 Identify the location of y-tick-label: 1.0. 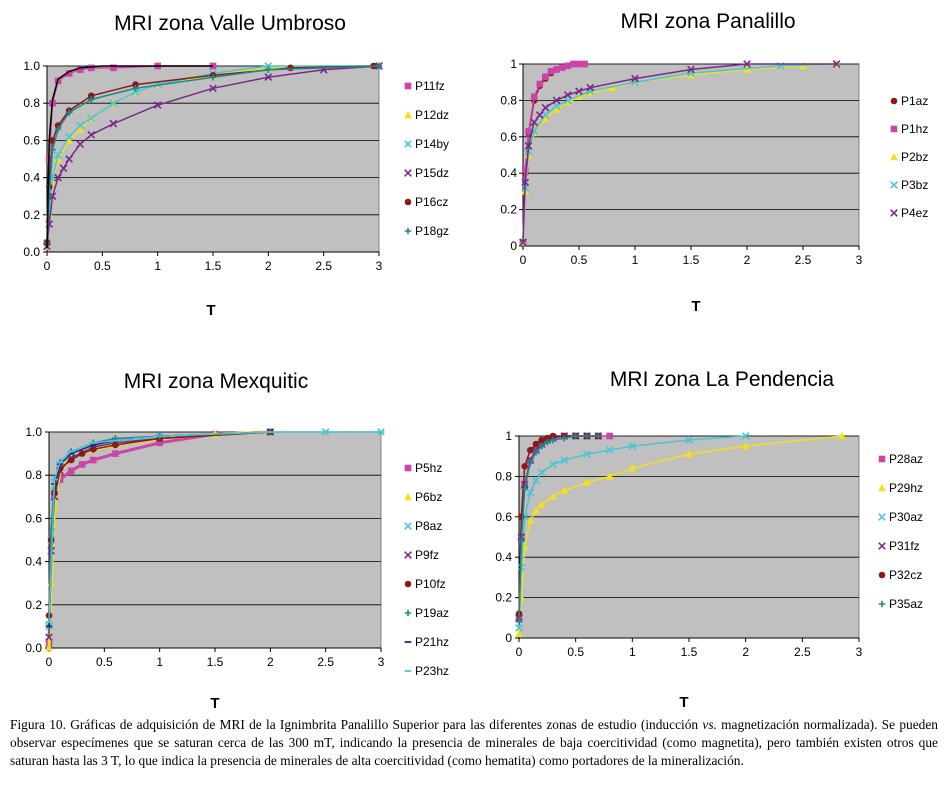
(31, 66).